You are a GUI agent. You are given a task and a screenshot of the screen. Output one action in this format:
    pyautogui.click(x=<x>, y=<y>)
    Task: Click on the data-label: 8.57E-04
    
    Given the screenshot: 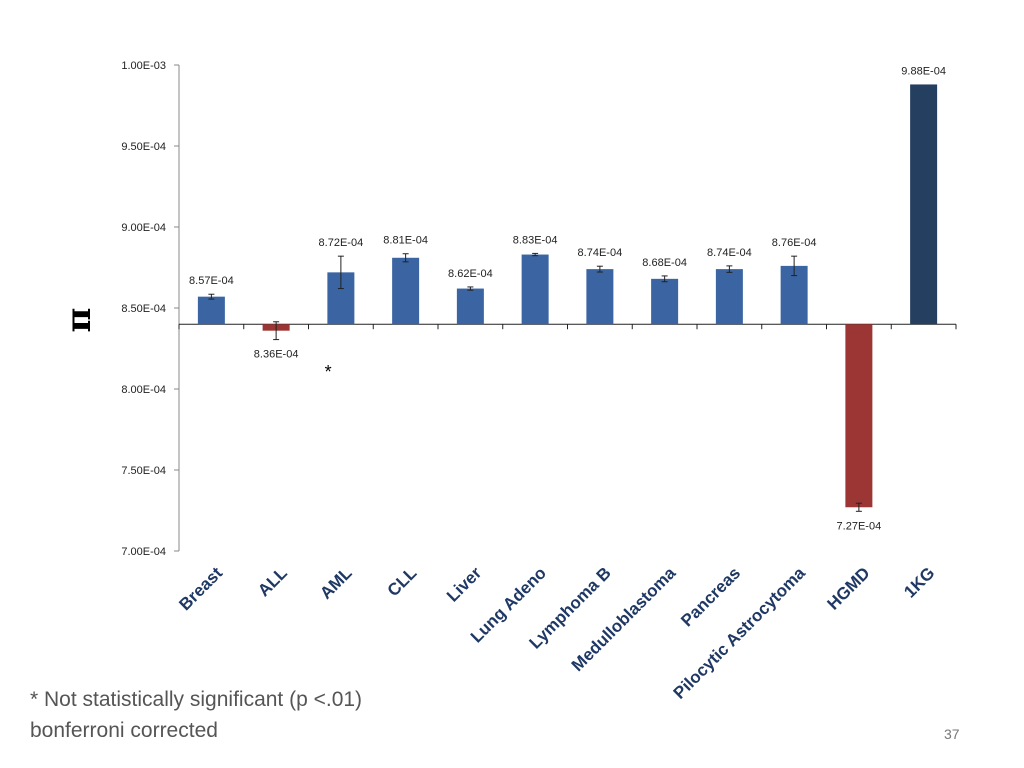 What is the action you would take?
    pyautogui.click(x=211, y=281)
    